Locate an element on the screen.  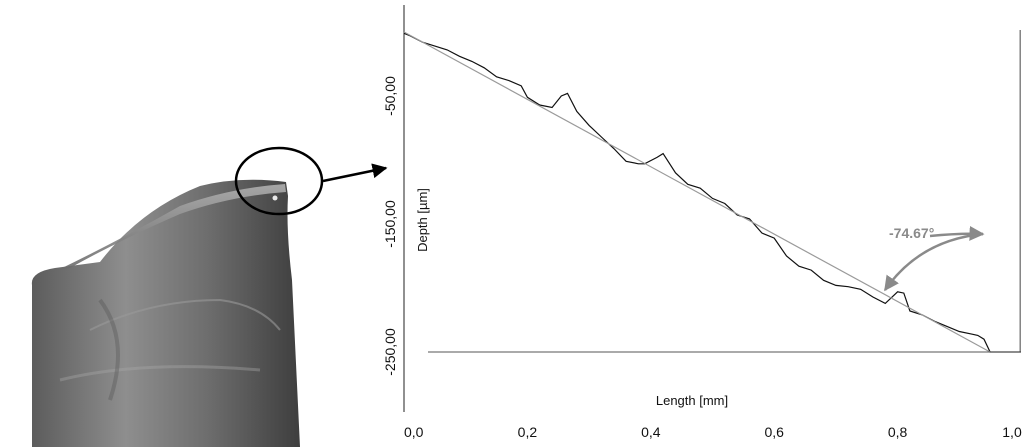
angle-annotation: -74.67° is located at coordinates (934, 258).